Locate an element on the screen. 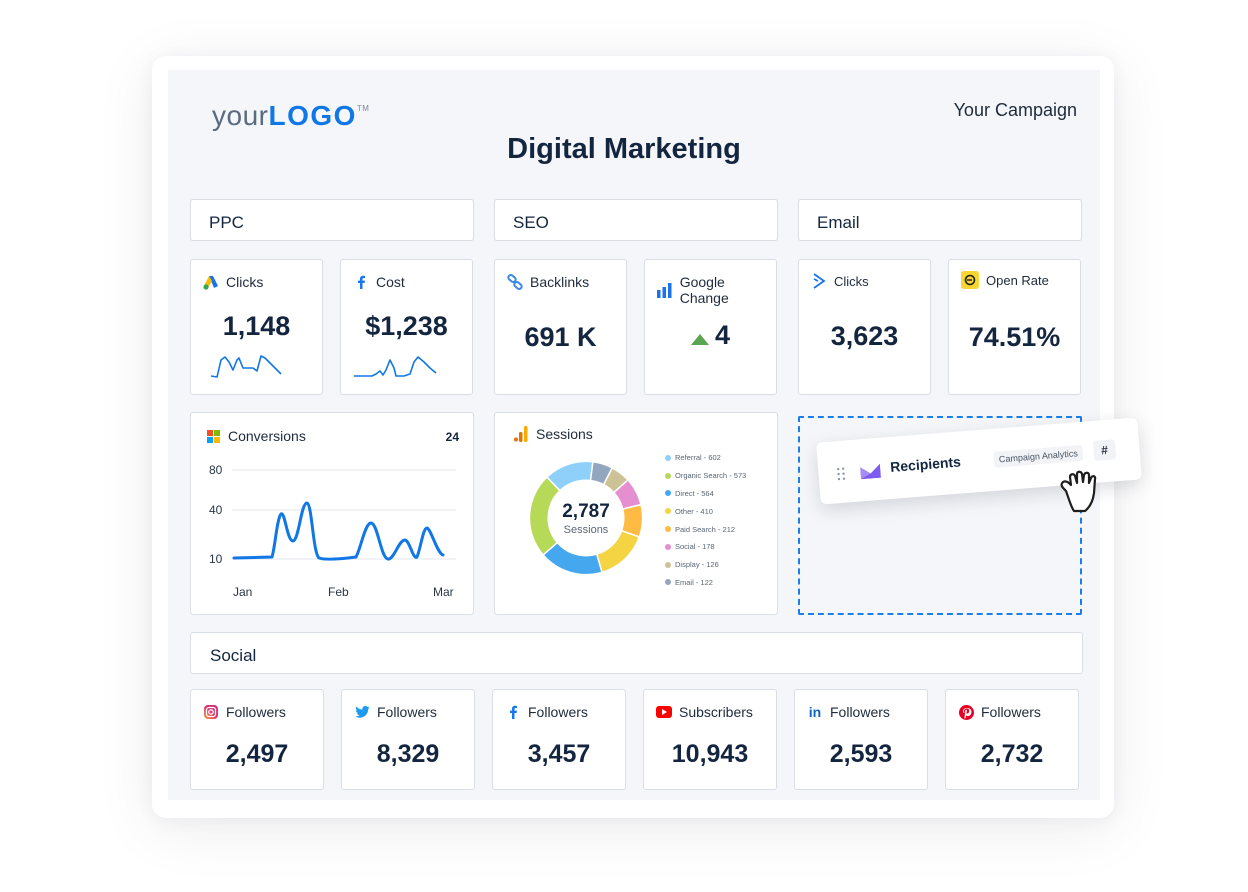 The width and height of the screenshot is (1248, 892). section-email: Email is located at coordinates (940, 220).